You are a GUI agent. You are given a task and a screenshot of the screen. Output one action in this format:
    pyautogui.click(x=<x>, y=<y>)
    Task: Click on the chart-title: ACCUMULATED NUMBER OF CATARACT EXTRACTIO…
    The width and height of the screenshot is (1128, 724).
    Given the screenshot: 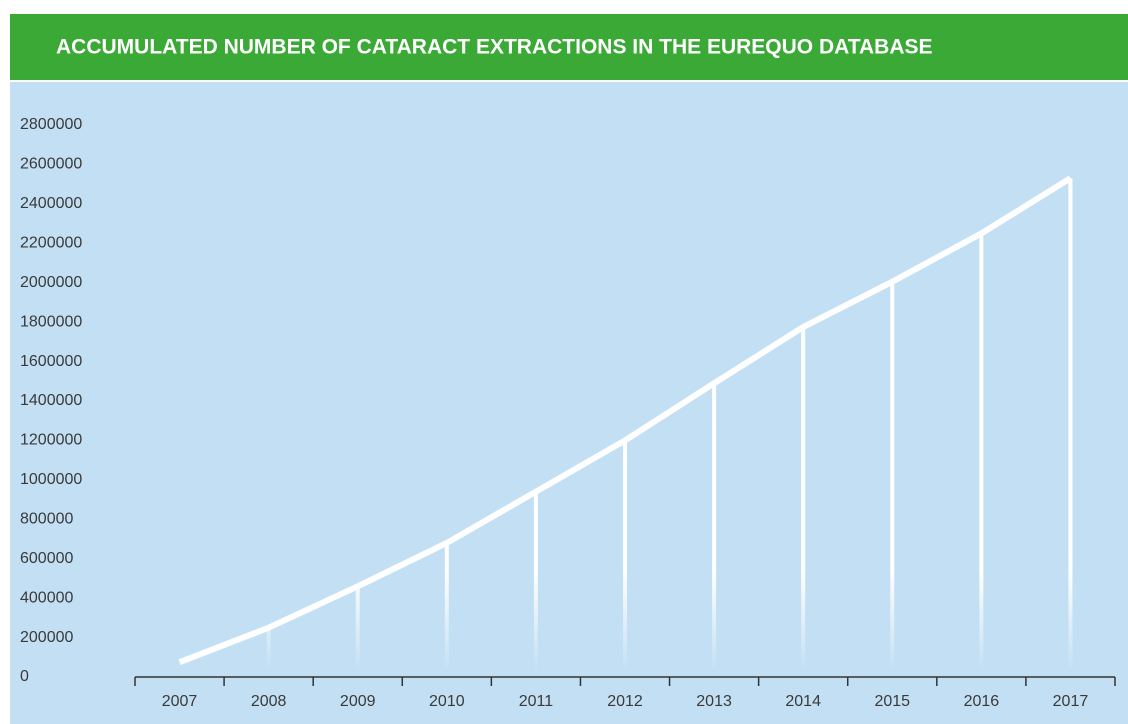 What is the action you would take?
    pyautogui.click(x=494, y=47)
    